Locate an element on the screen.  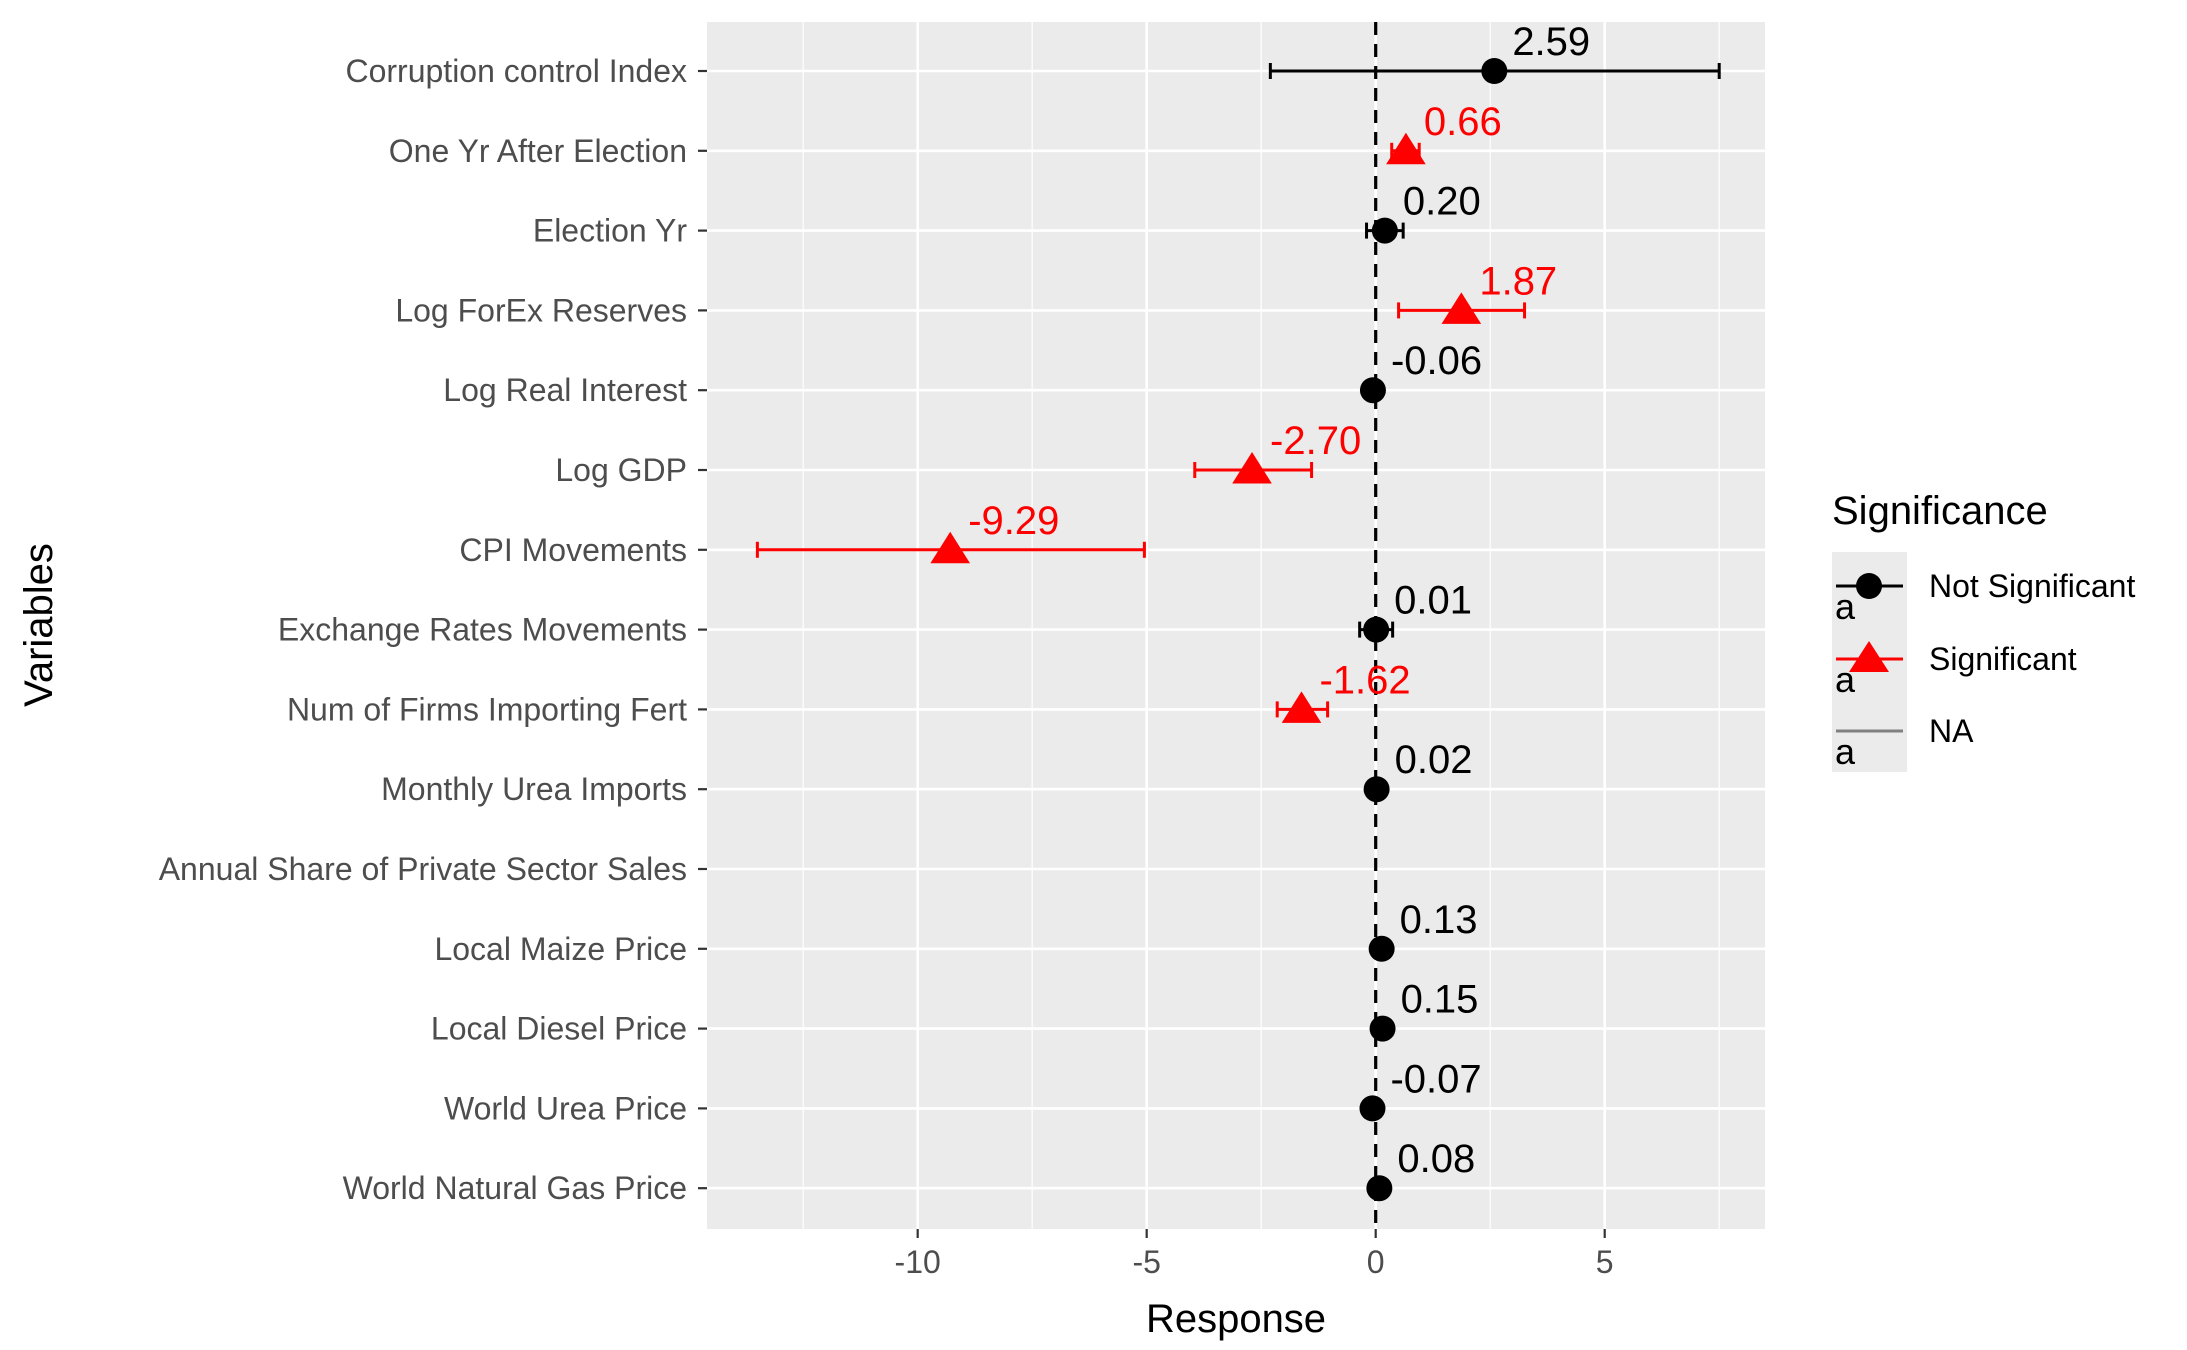
x-tick-label: 0 is located at coordinates (1376, 1262).